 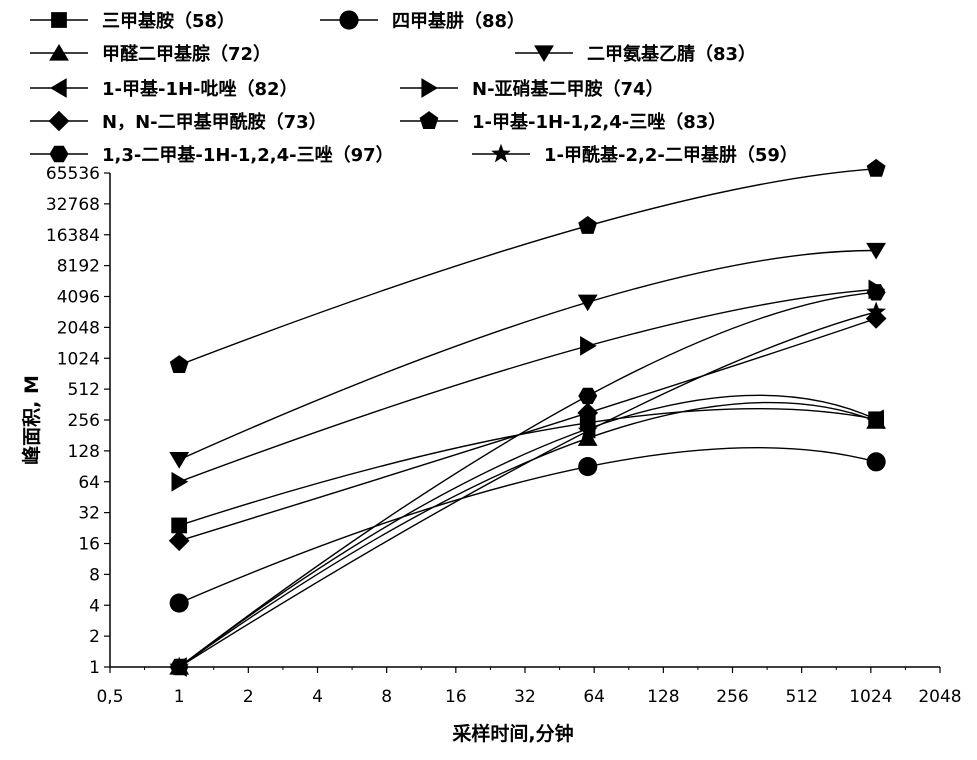 What do you see at coordinates (31, 420) in the screenshot?
I see `y-axis-label: 峰面积, M` at bounding box center [31, 420].